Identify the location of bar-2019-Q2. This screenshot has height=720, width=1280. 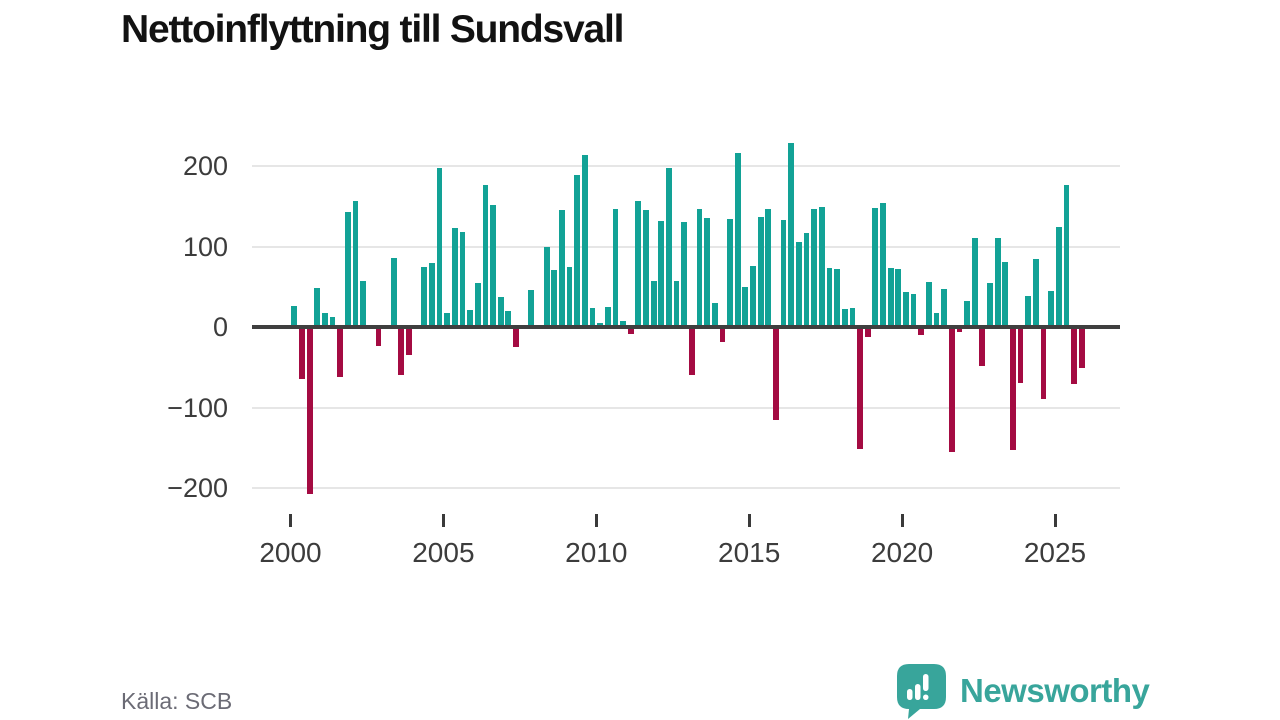
(883, 265).